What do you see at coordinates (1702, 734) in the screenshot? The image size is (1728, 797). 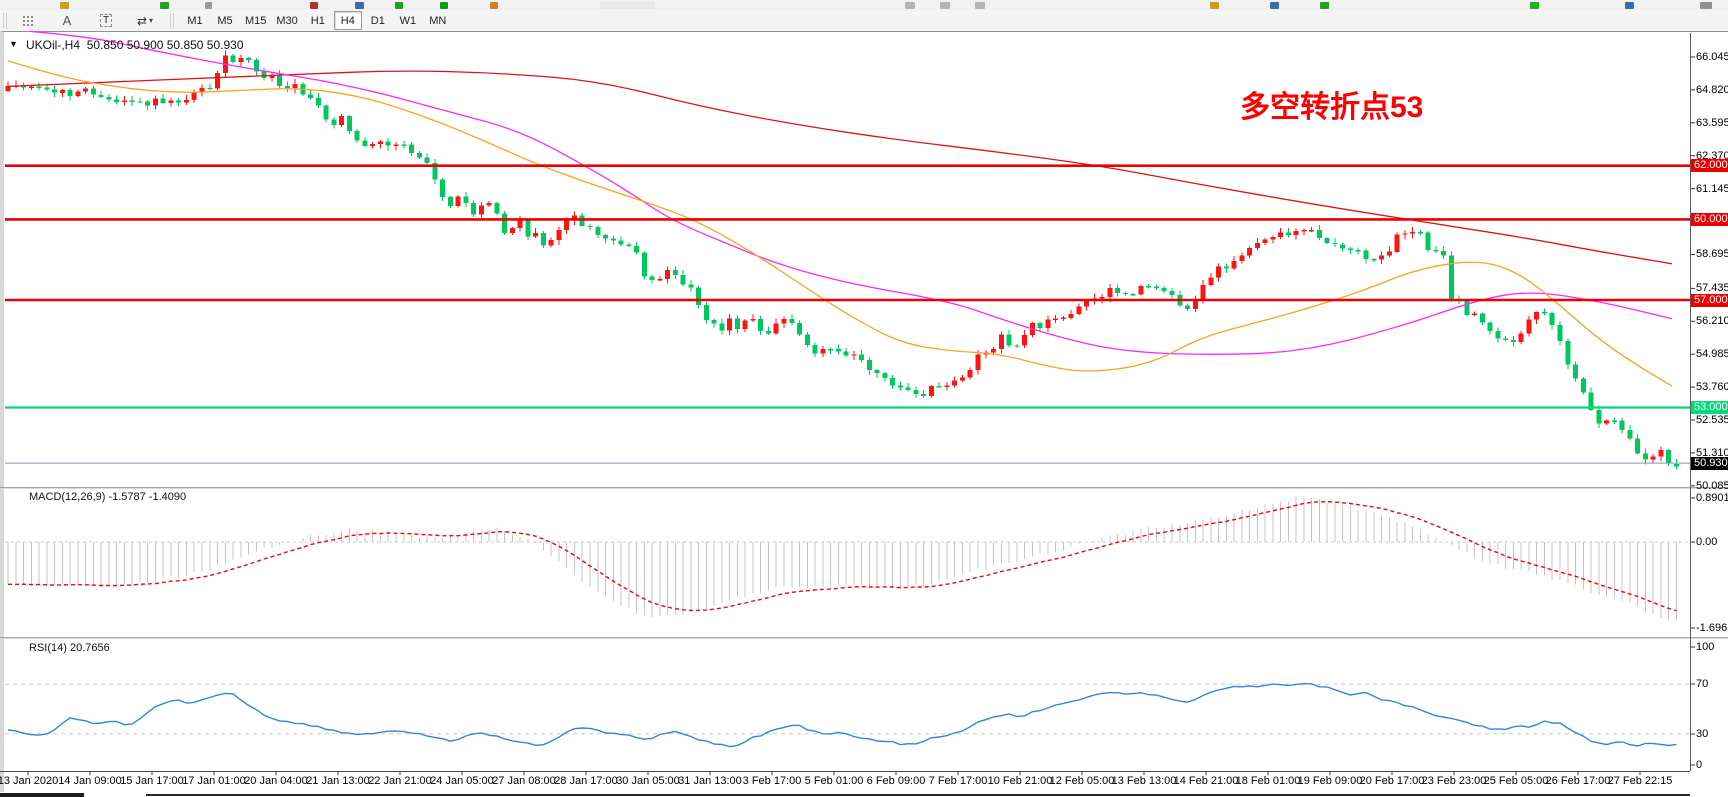 I see `indicator-tick-label: 30` at bounding box center [1702, 734].